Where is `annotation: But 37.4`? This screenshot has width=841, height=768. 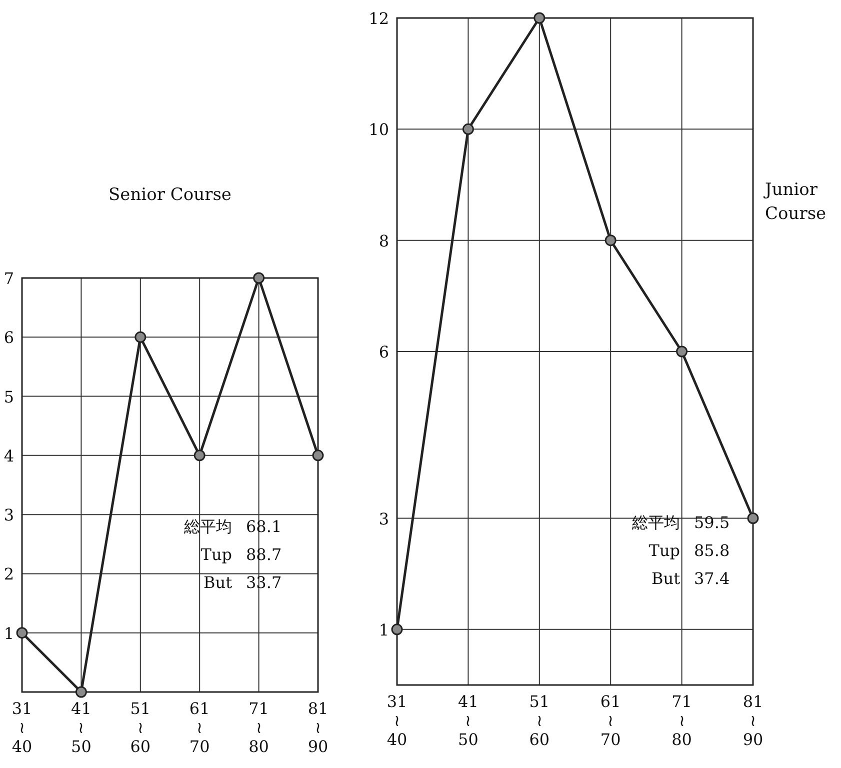 annotation: But 37.4 is located at coordinates (691, 578).